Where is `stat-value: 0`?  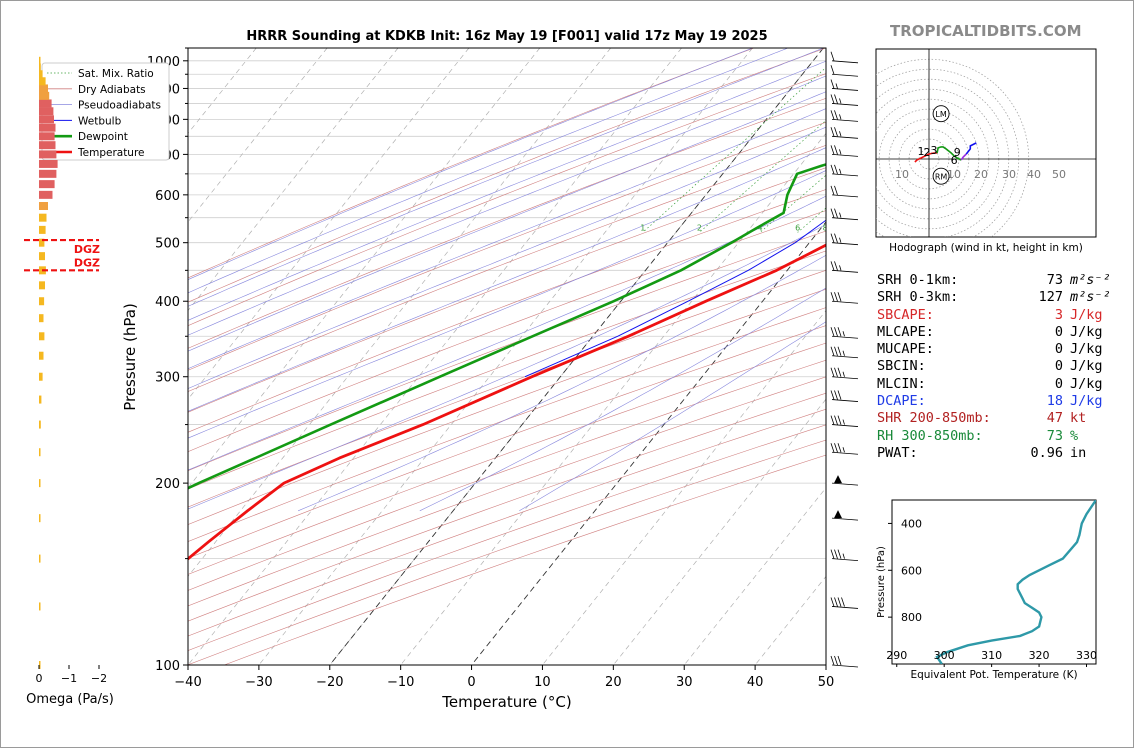
stat-value: 0 is located at coordinates (1058, 331).